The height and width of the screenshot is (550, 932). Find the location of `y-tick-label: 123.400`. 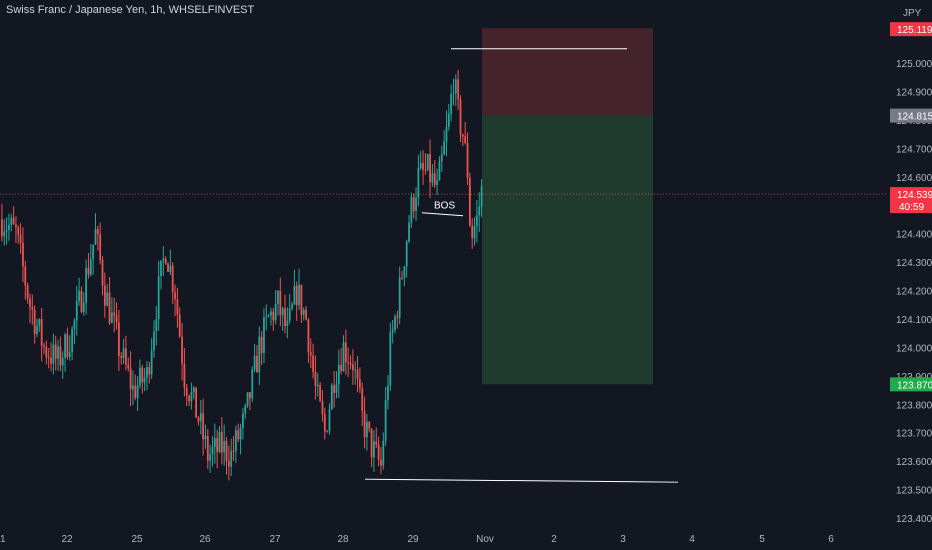

y-tick-label: 123.400 is located at coordinates (914, 519).